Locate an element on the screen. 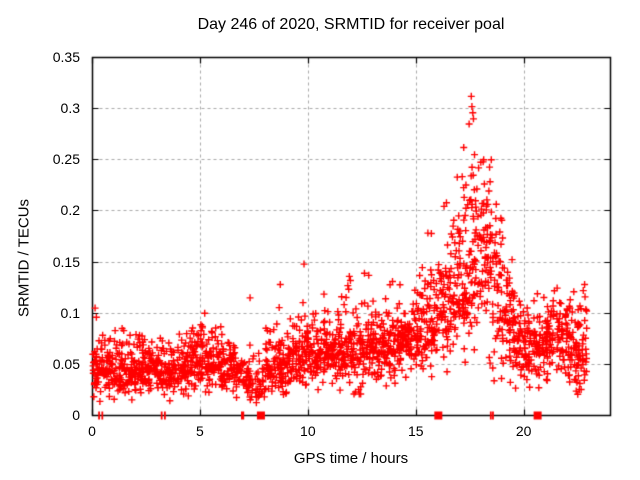  x-axis-label: GPS time / hours is located at coordinates (351, 458).